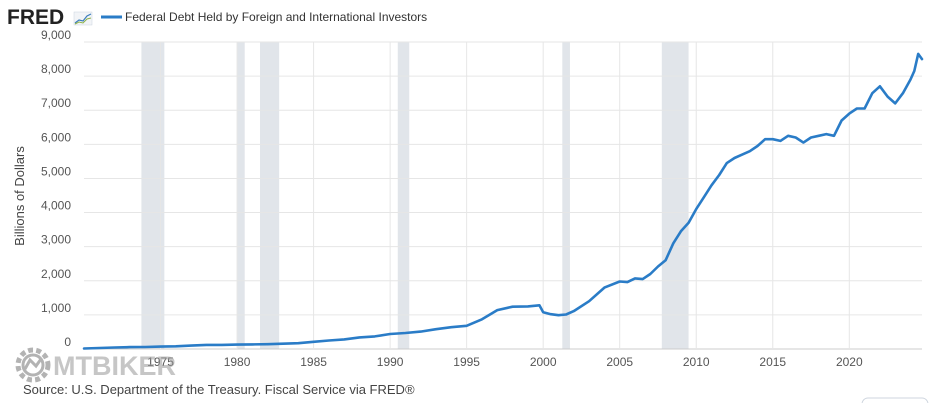 The width and height of the screenshot is (940, 403). I want to click on x-tick-label: 1995, so click(466, 362).